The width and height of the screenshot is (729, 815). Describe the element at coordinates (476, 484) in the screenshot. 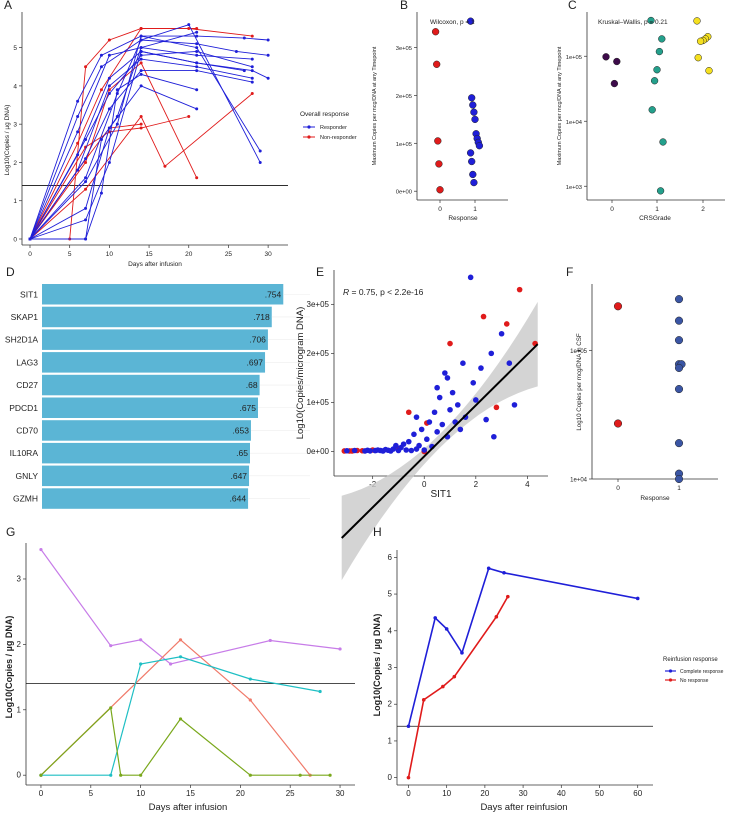

I see `panel-e-x-tick-label: 2` at that location.